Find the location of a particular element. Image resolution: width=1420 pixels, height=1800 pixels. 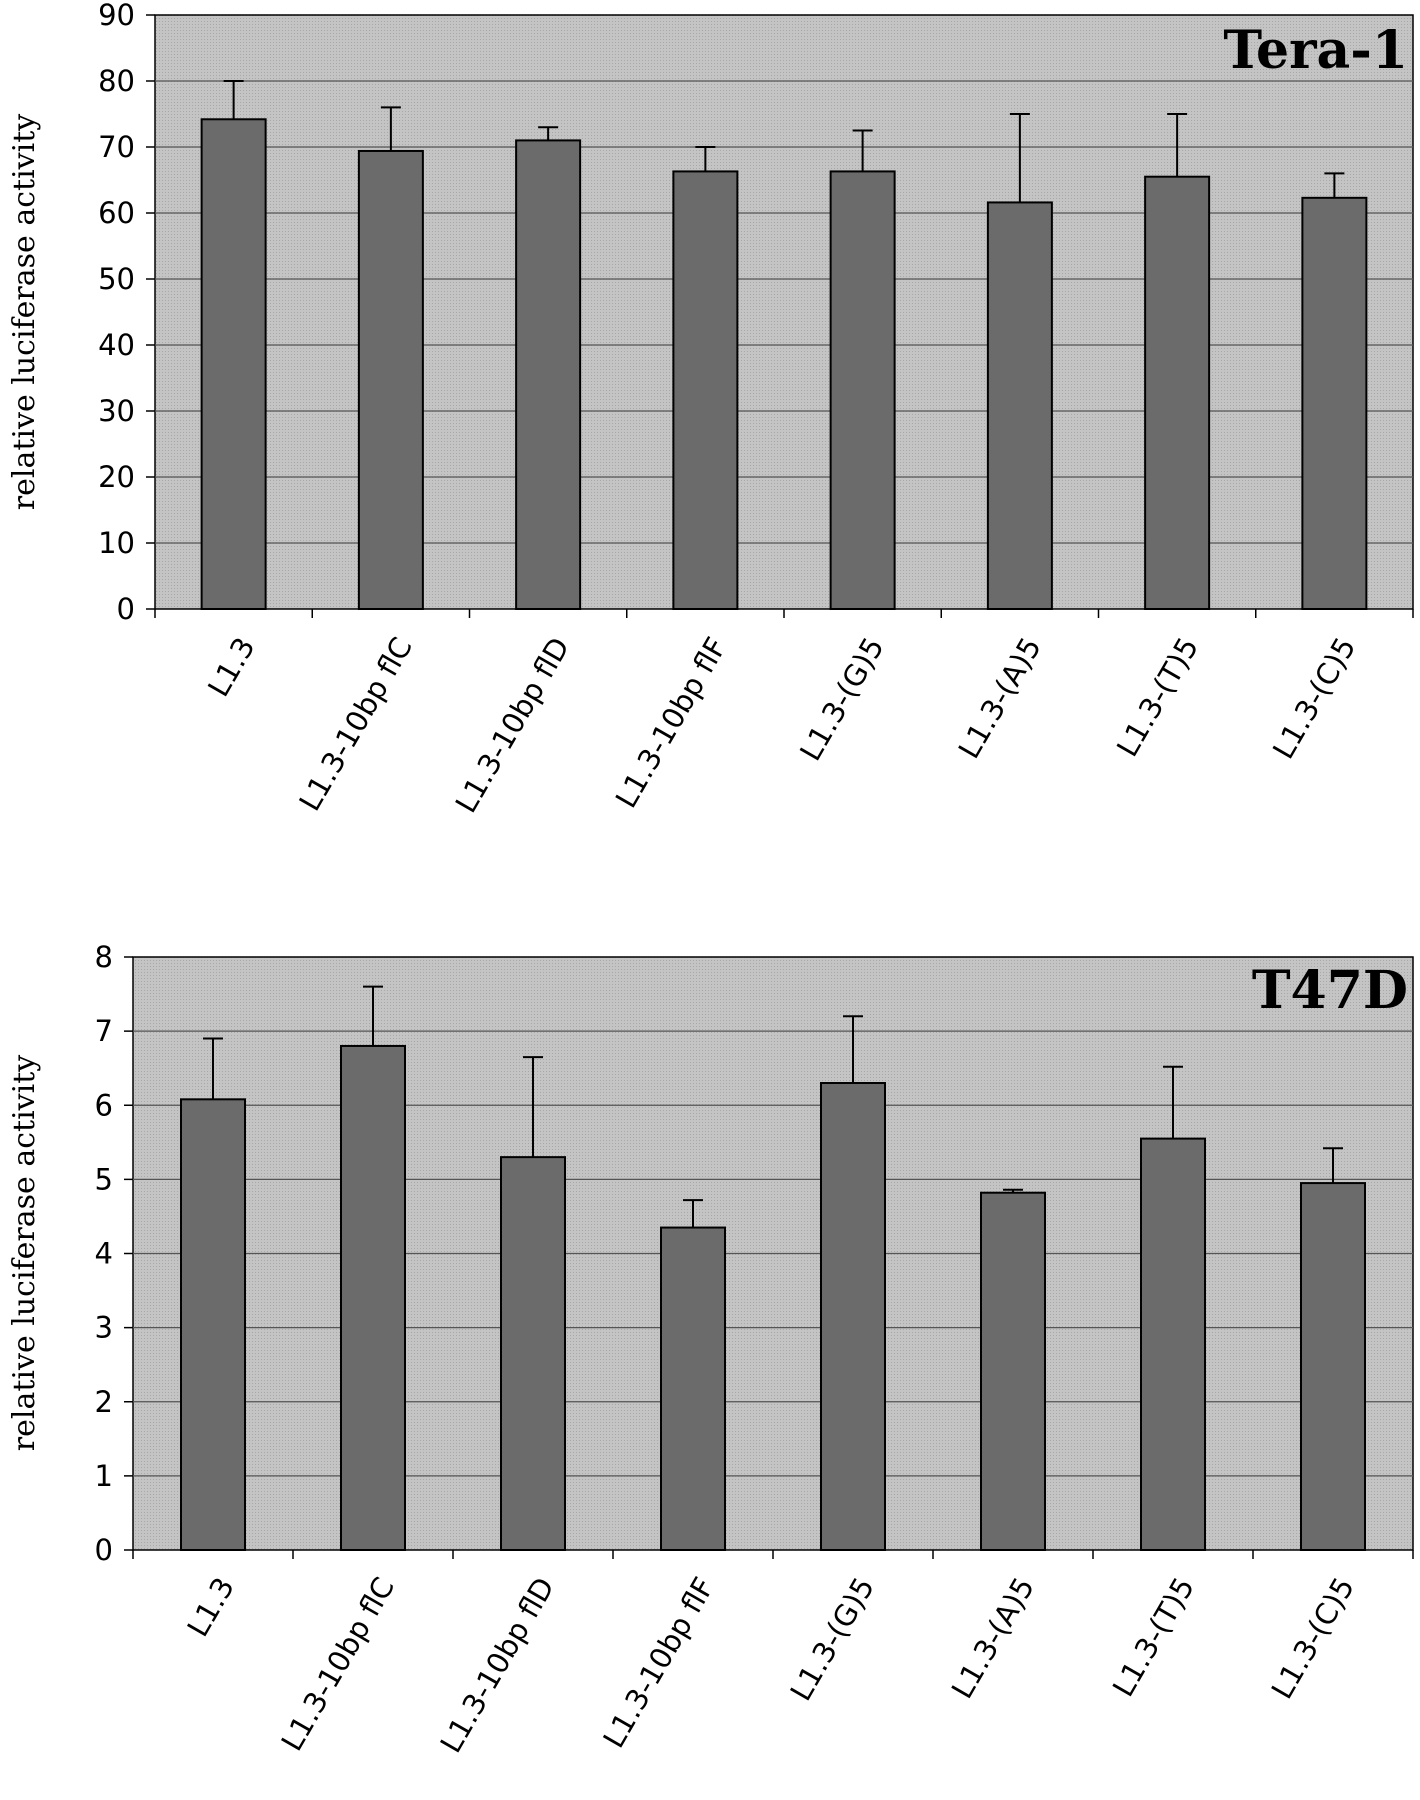

chart-title: T47D is located at coordinates (1330, 990).